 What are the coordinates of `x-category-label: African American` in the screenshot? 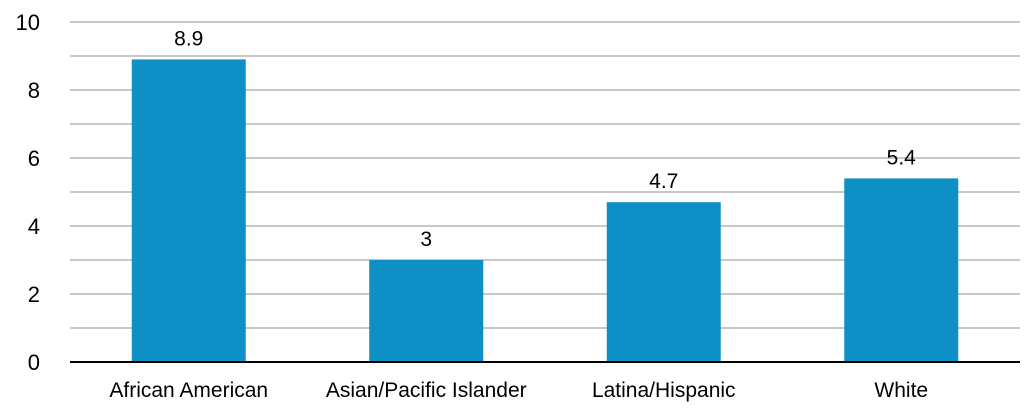 It's located at (188, 390).